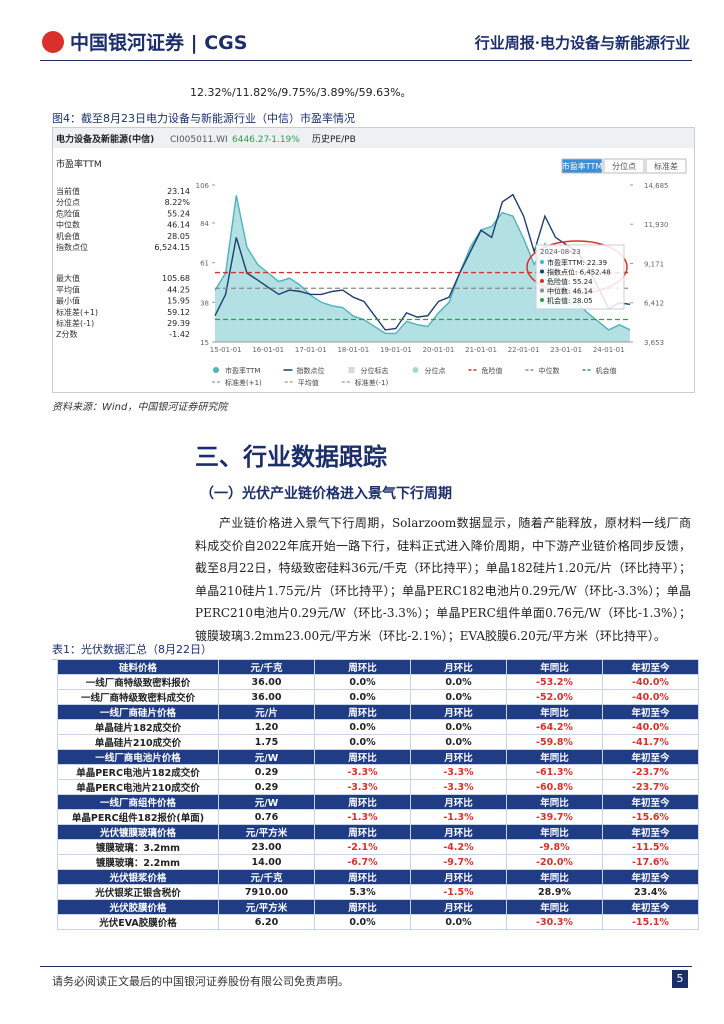 The width and height of the screenshot is (724, 1024). Describe the element at coordinates (554, 862) in the screenshot. I see `cell: -20.0%` at that location.